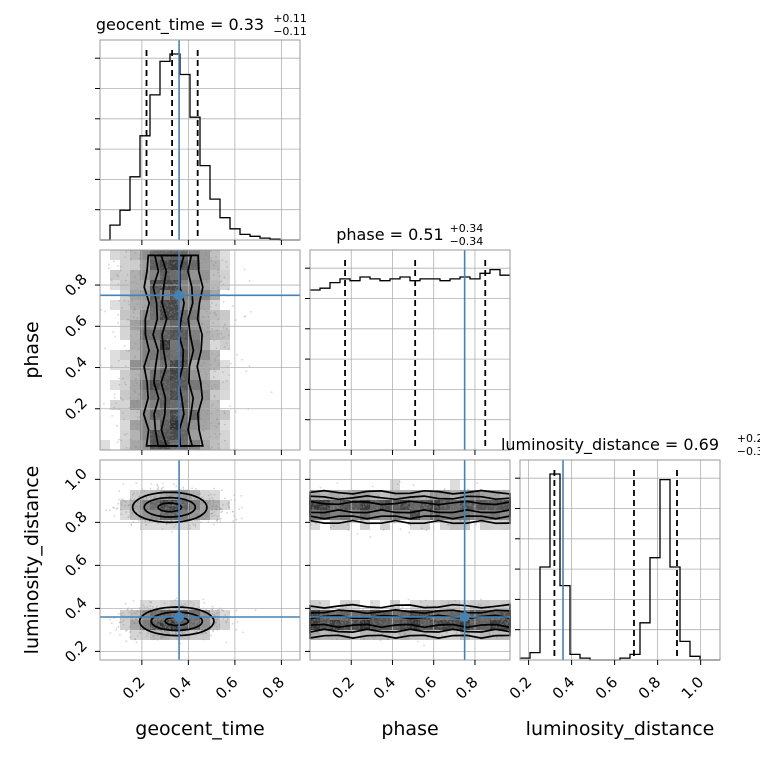 This screenshot has height=760, width=760. I want to click on x-tick-label: 0.8, so click(467, 688).